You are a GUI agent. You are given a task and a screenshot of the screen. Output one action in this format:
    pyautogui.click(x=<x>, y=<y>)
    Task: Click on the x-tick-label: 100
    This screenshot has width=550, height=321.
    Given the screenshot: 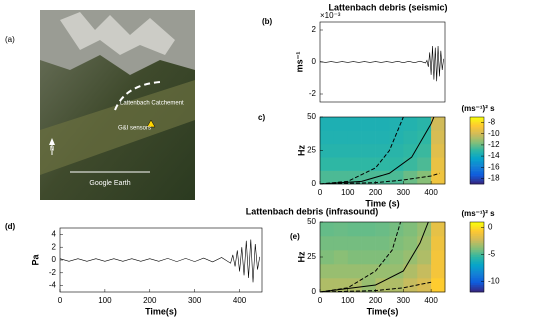 What is the action you would take?
    pyautogui.click(x=105, y=300)
    